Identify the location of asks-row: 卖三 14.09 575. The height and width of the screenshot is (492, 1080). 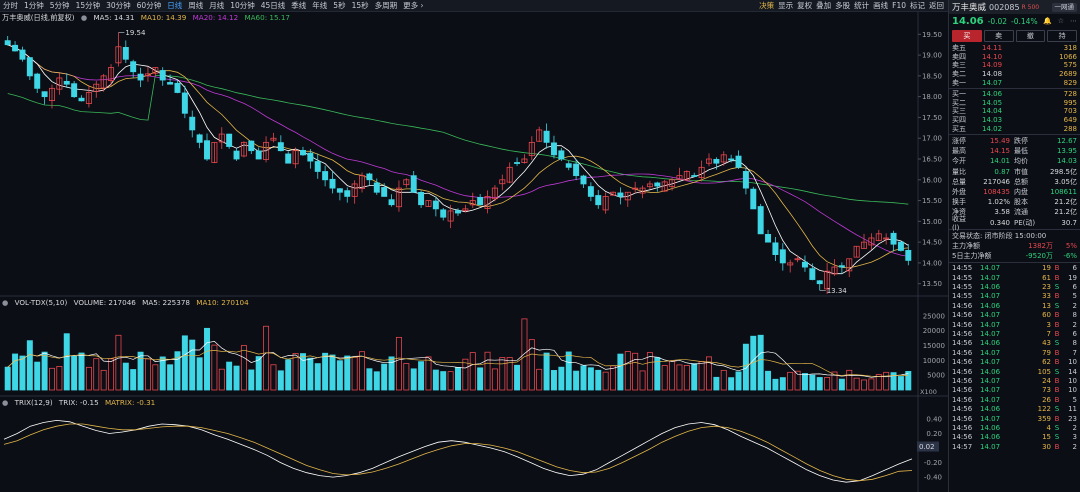
(1014, 65).